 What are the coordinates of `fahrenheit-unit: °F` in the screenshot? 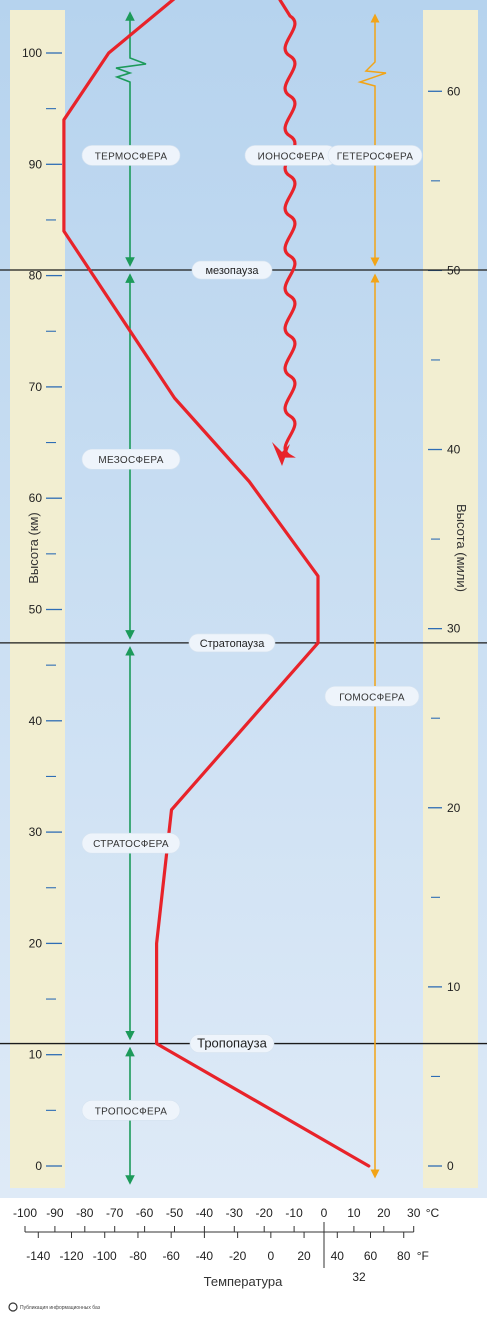 It's located at (423, 1256).